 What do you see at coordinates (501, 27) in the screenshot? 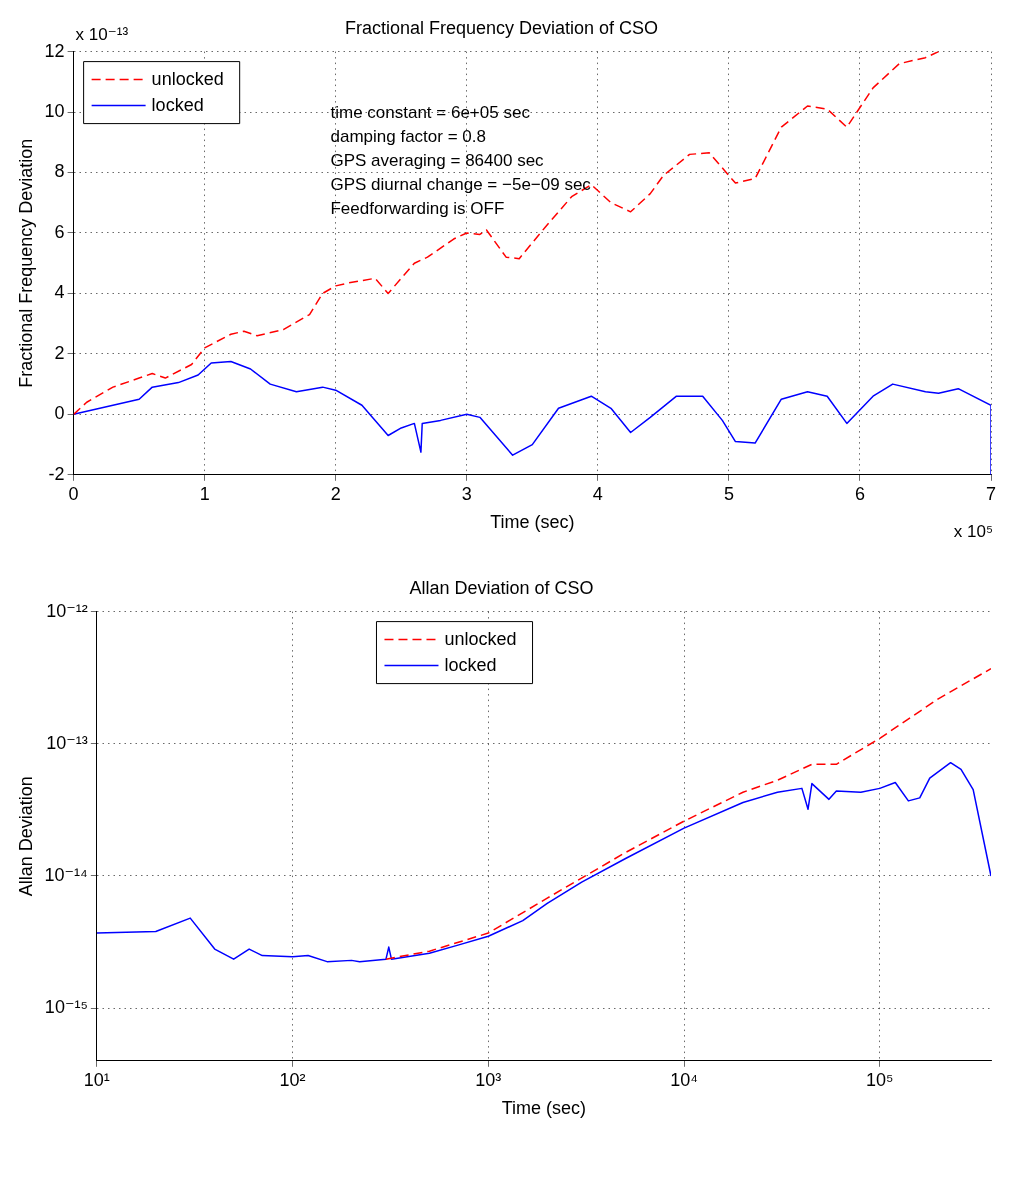
I see `chart-title: Fractional Frequency Deviation of CSO` at bounding box center [501, 27].